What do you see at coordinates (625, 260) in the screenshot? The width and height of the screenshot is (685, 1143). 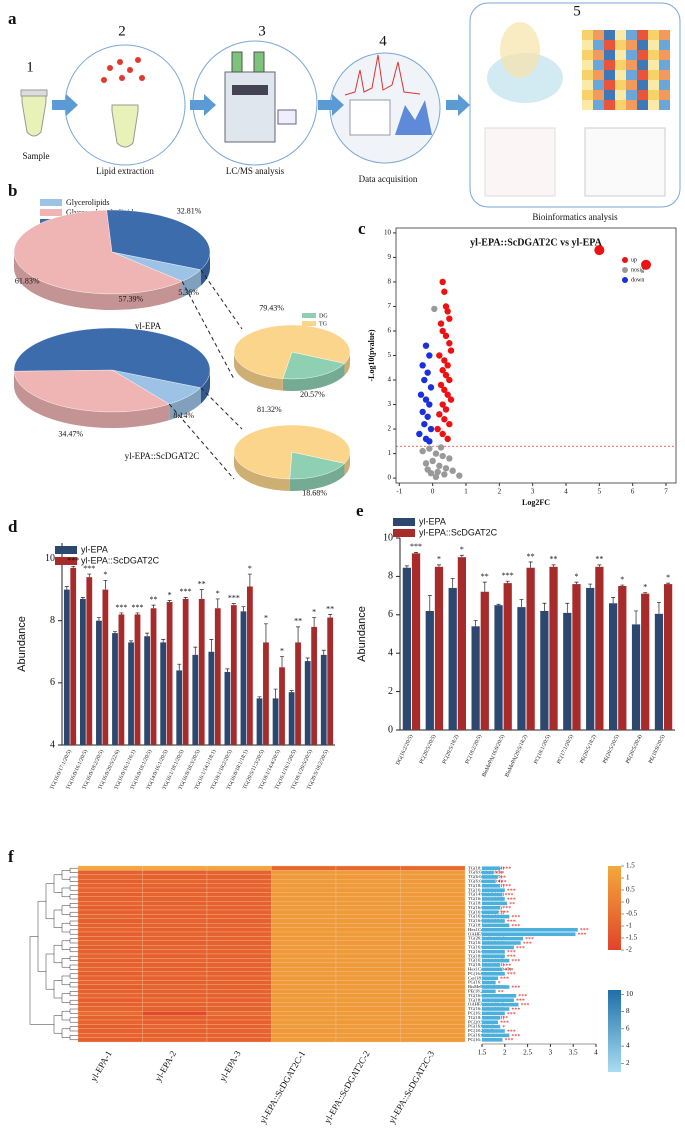 I see `legend-marker` at bounding box center [625, 260].